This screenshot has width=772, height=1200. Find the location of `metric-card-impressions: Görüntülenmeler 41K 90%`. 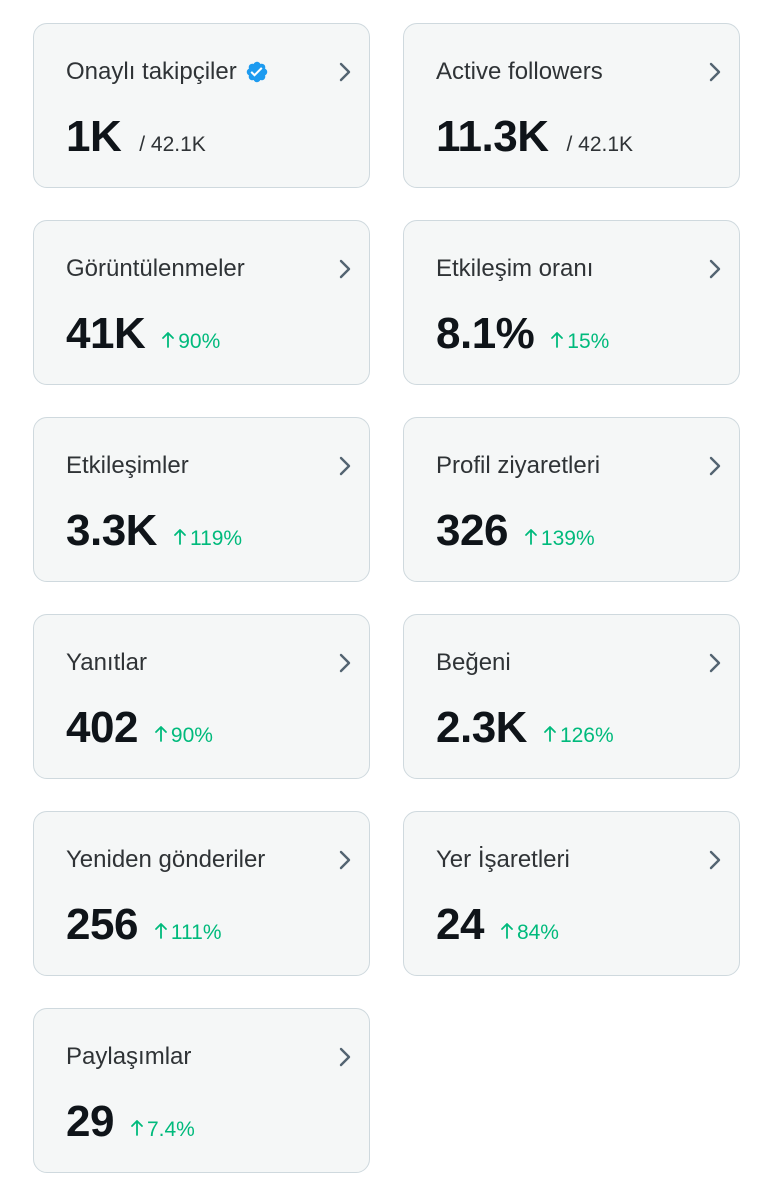

metric-card-impressions: Görüntülenmeler 41K 90% is located at coordinates (201, 302).